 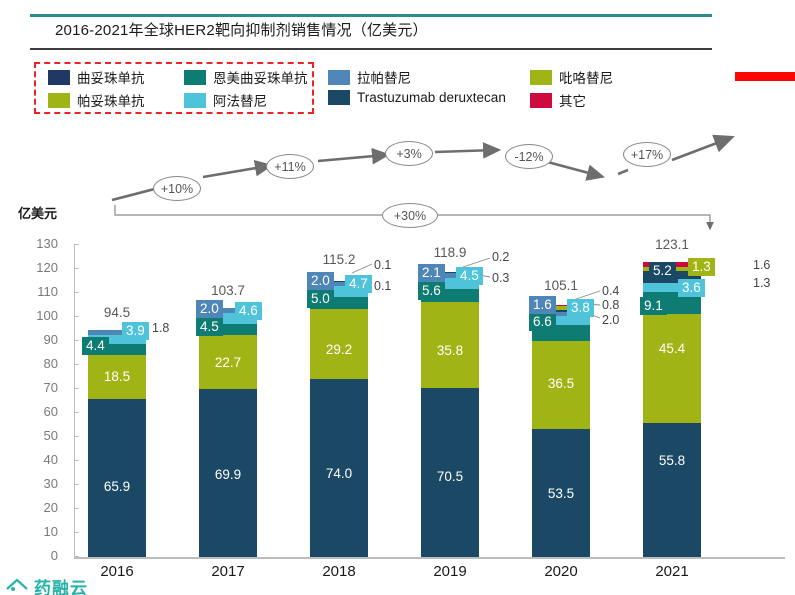 I want to click on chip-2016-afatinib: 3.9, so click(x=135, y=331).